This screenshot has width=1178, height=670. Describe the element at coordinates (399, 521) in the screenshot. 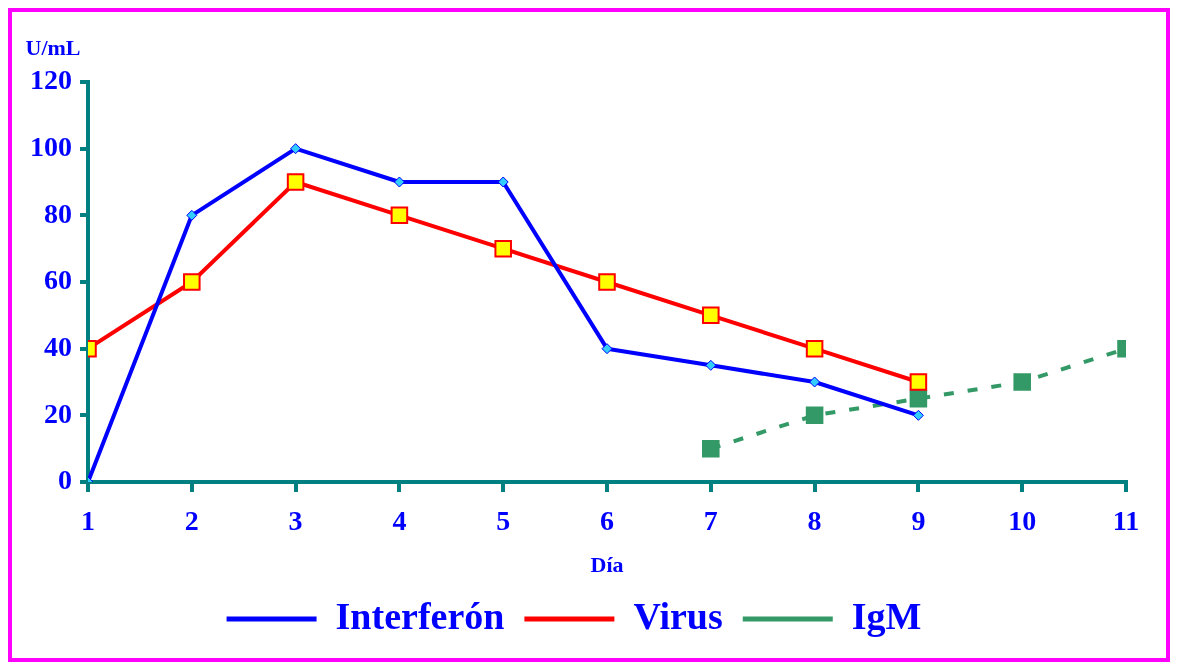

I see `x-tick-label: 4` at that location.